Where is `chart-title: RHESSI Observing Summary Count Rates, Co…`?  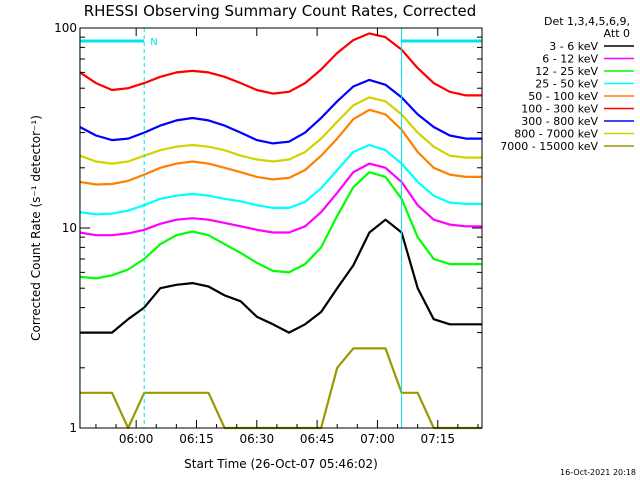
chart-title: RHESSI Observing Summary Count Rates, Co… is located at coordinates (280, 11).